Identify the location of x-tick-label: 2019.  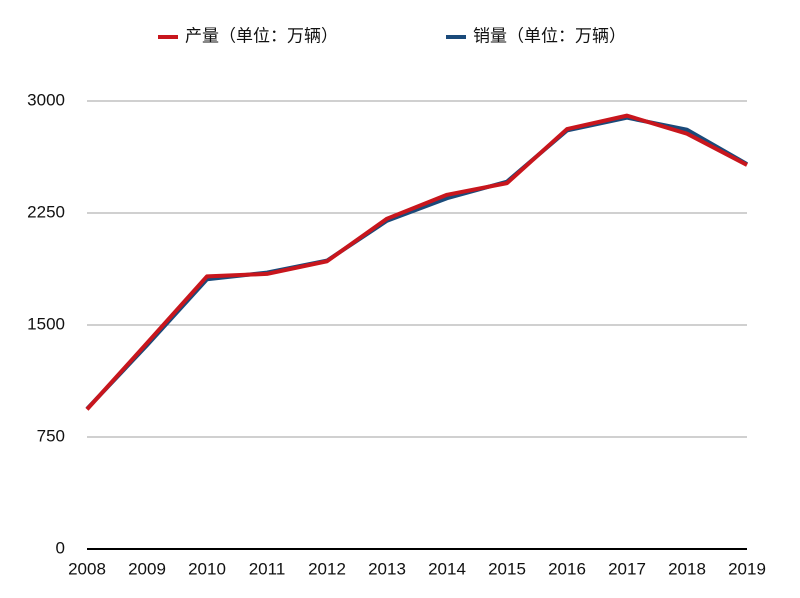
(747, 568).